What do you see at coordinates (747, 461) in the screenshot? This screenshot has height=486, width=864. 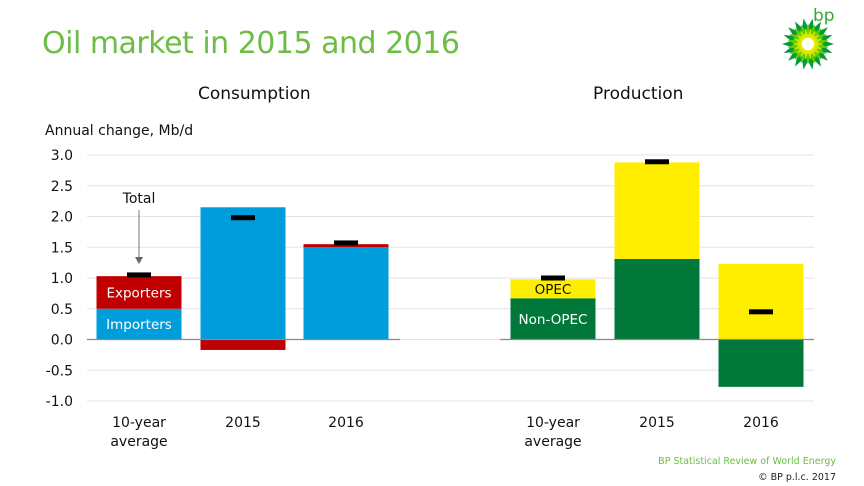 I see `source-note: BP Statistical Review of World Energy` at bounding box center [747, 461].